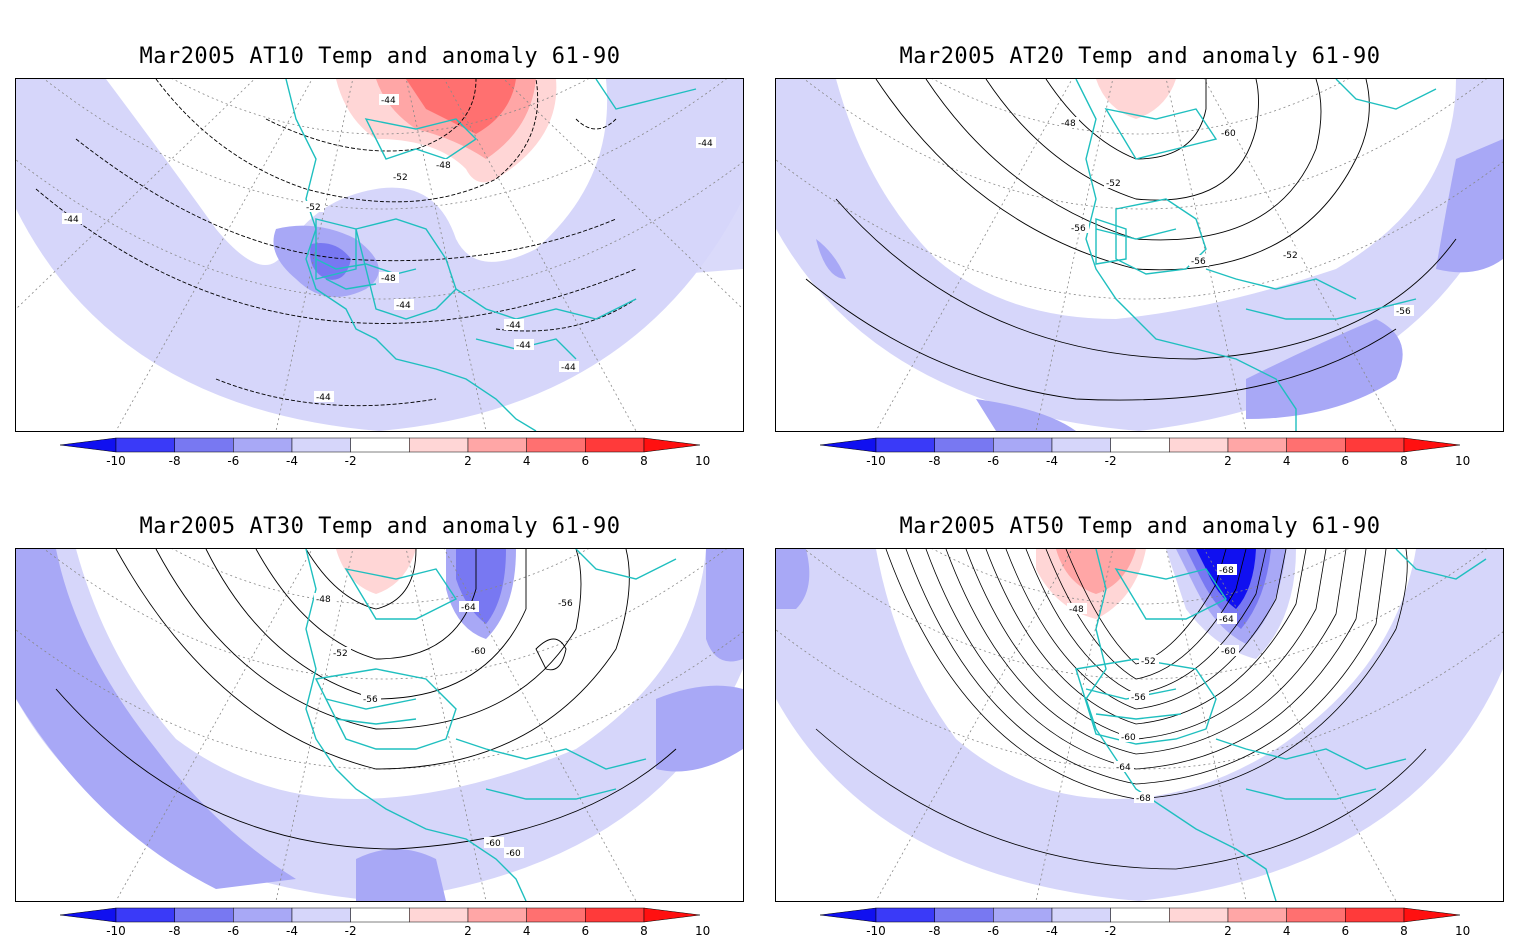  I want to click on panel-title-at50: Mar2005 AT50 Temp and anomaly 61-90, so click(1140, 526).